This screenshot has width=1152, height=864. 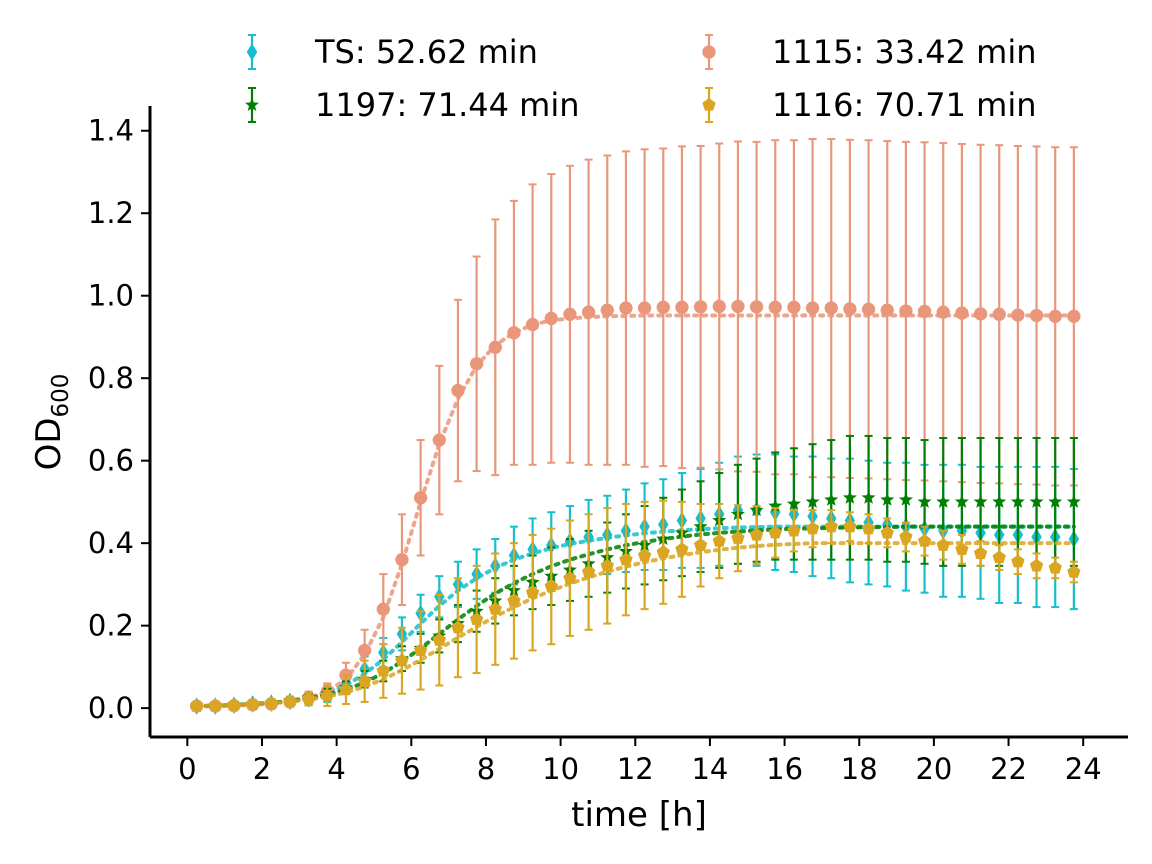 What do you see at coordinates (119, 419) in the screenshot?
I see `y-ticks: 0.0 0.2 0.4 0.6 0.8 1.0 1.2 1.4` at bounding box center [119, 419].